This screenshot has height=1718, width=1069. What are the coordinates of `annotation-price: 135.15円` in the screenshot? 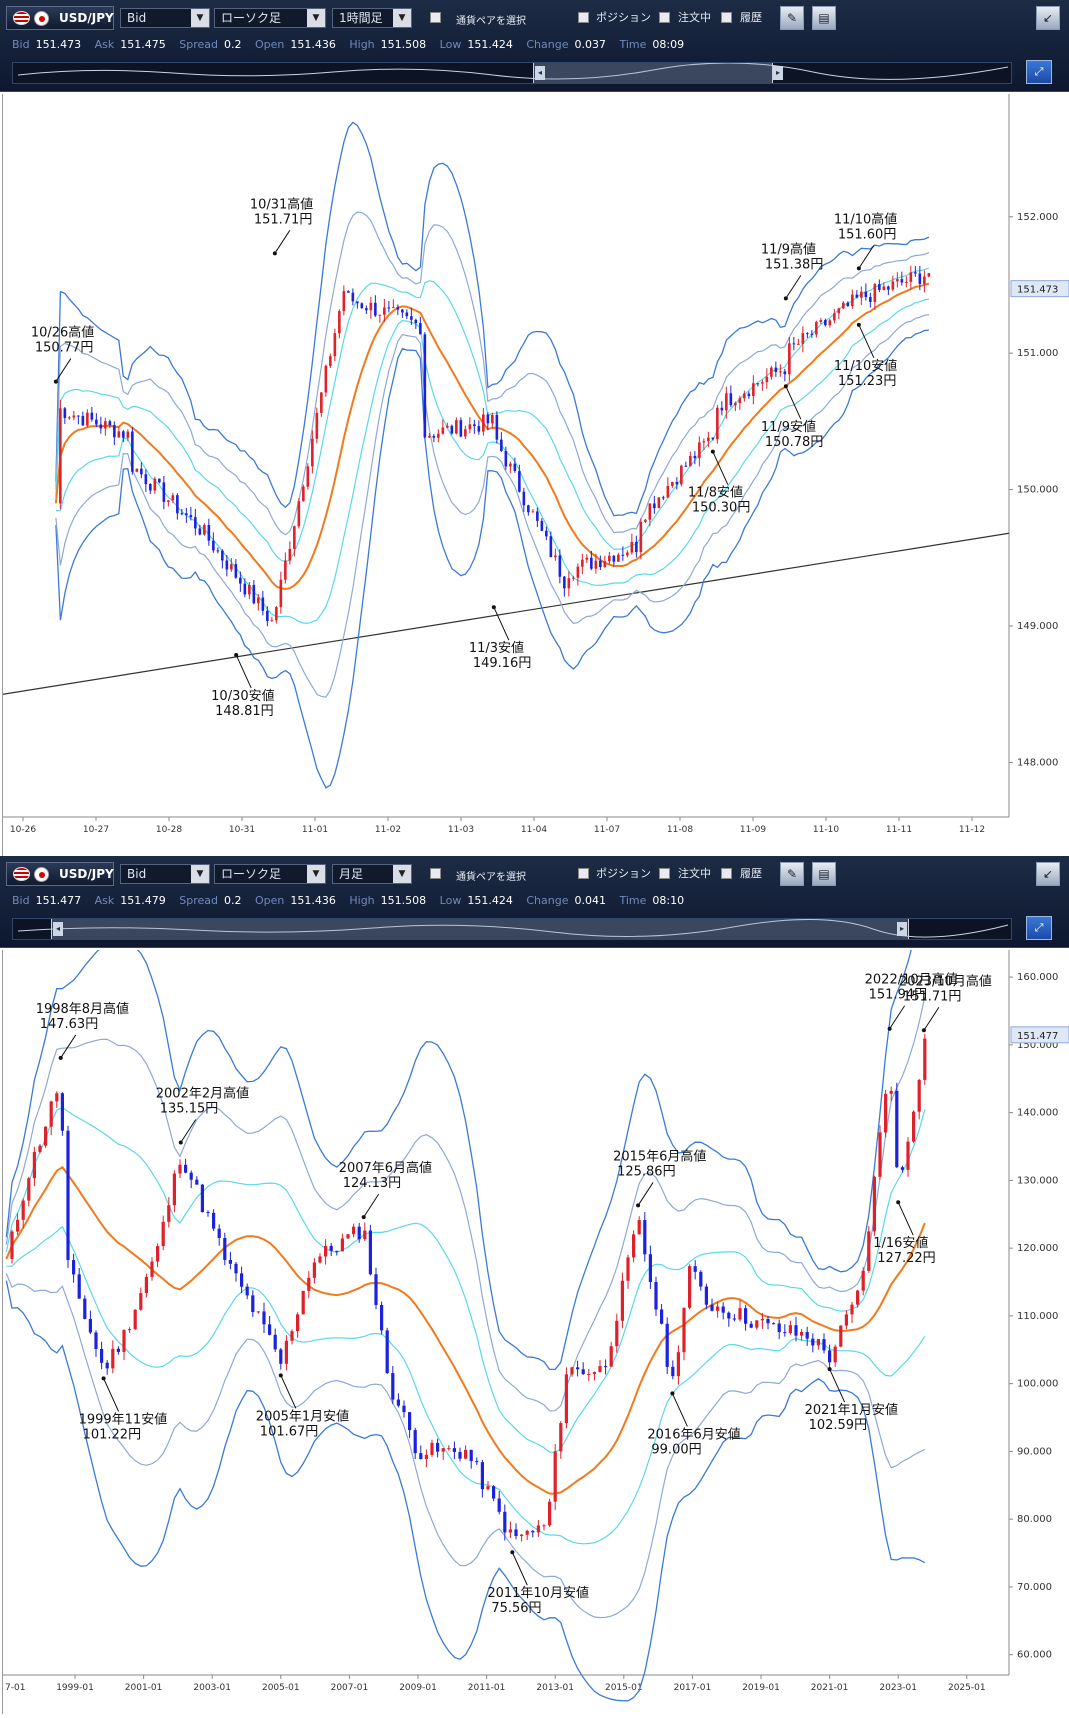 It's located at (189, 1108).